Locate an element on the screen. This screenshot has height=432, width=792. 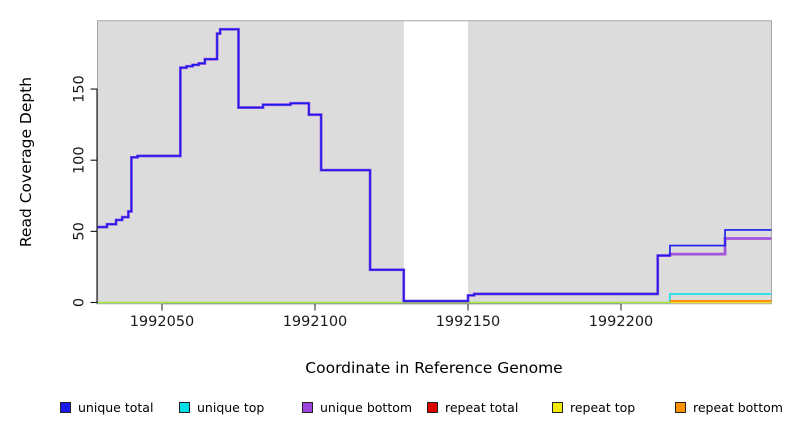
legend-item-unique-top: unique top is located at coordinates (221, 407).